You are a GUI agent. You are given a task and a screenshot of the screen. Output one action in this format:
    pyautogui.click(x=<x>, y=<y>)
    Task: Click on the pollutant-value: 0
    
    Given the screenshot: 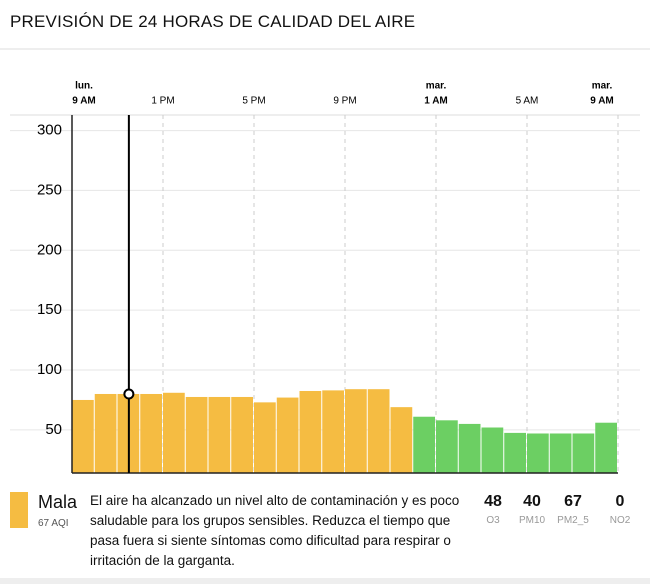 What is the action you would take?
    pyautogui.click(x=620, y=501)
    